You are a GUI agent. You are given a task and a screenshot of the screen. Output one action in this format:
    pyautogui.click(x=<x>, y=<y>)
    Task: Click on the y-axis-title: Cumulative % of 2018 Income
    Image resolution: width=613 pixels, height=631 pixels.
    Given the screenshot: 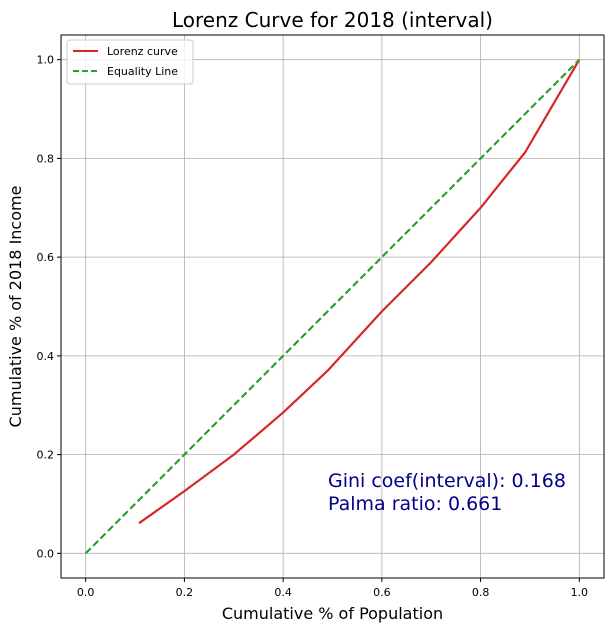 What is the action you would take?
    pyautogui.click(x=15, y=307)
    